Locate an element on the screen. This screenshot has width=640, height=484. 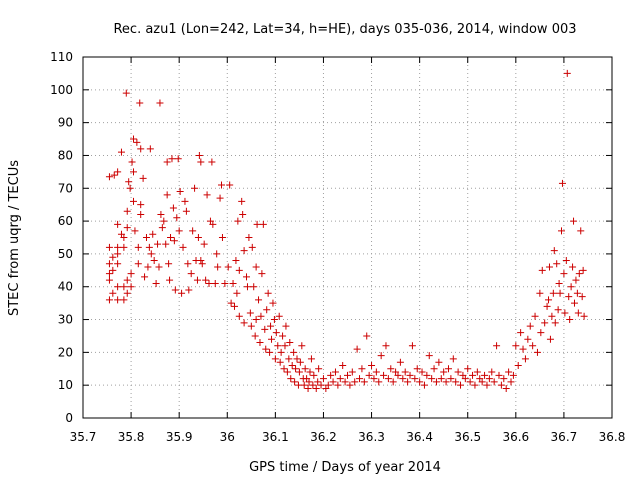
y-tick-label: 10 is located at coordinates (65, 385).